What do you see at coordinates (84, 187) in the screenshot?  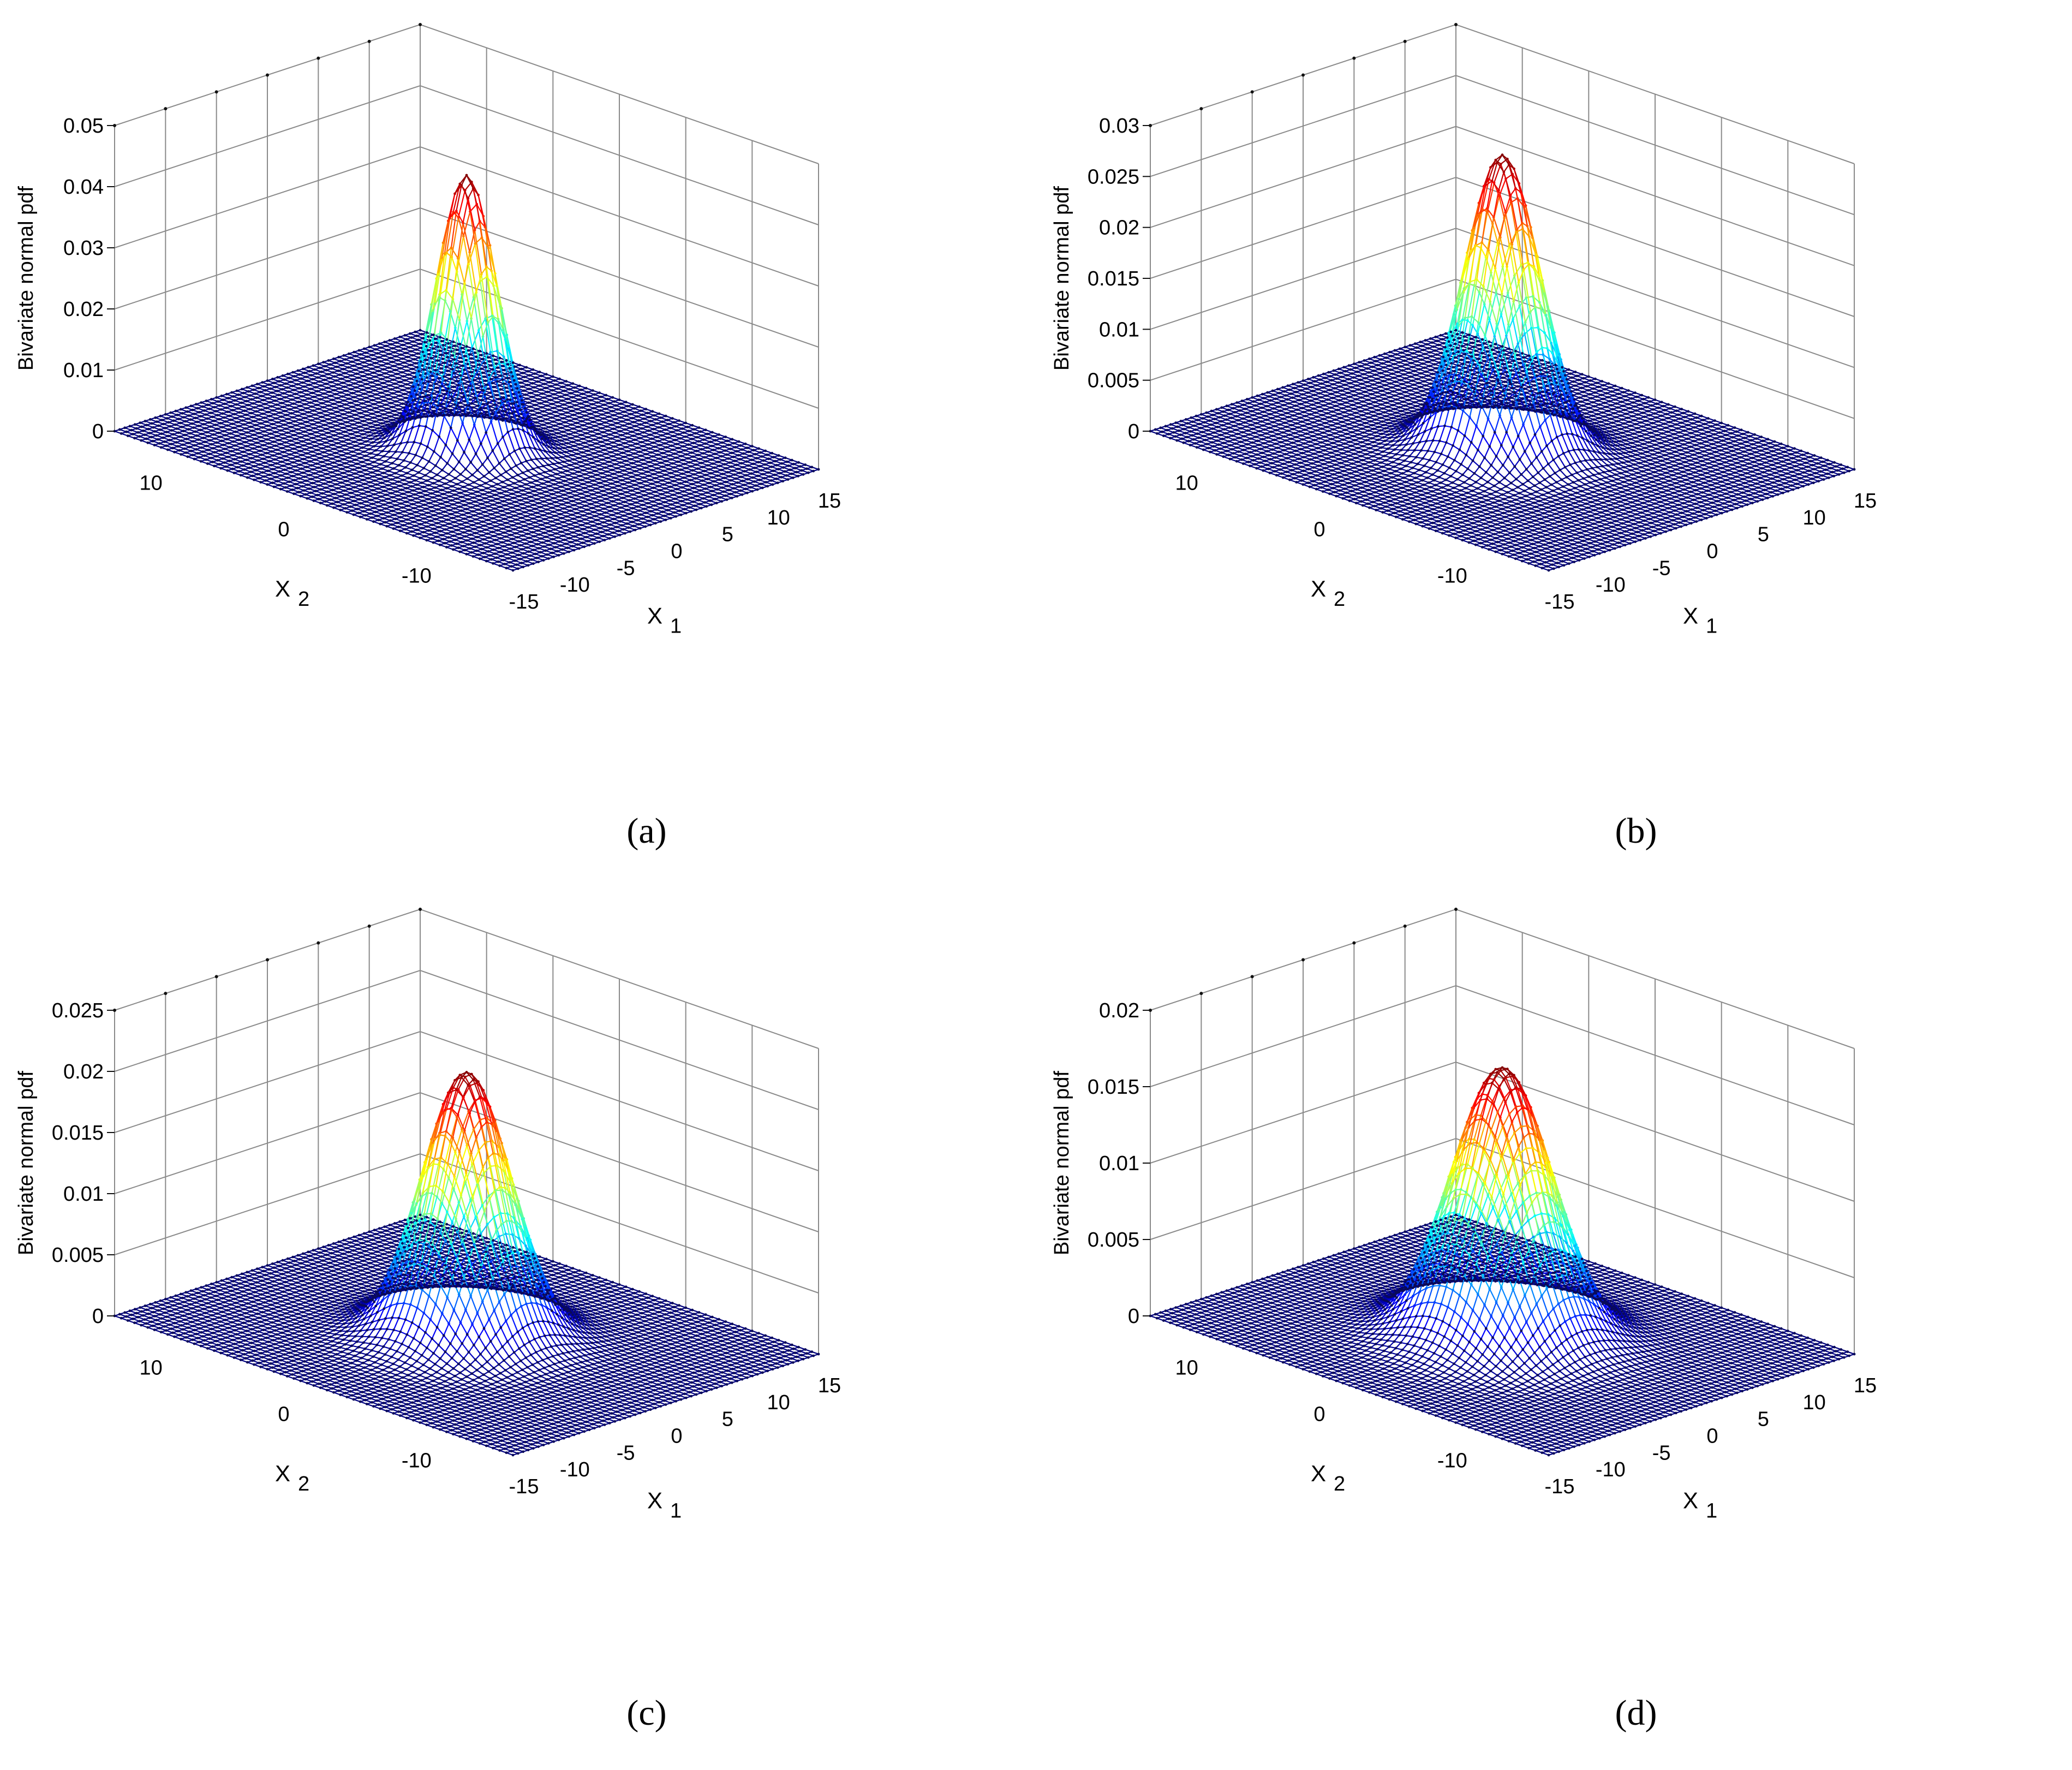 I see `z-tick-label-a-4: 0.04` at bounding box center [84, 187].